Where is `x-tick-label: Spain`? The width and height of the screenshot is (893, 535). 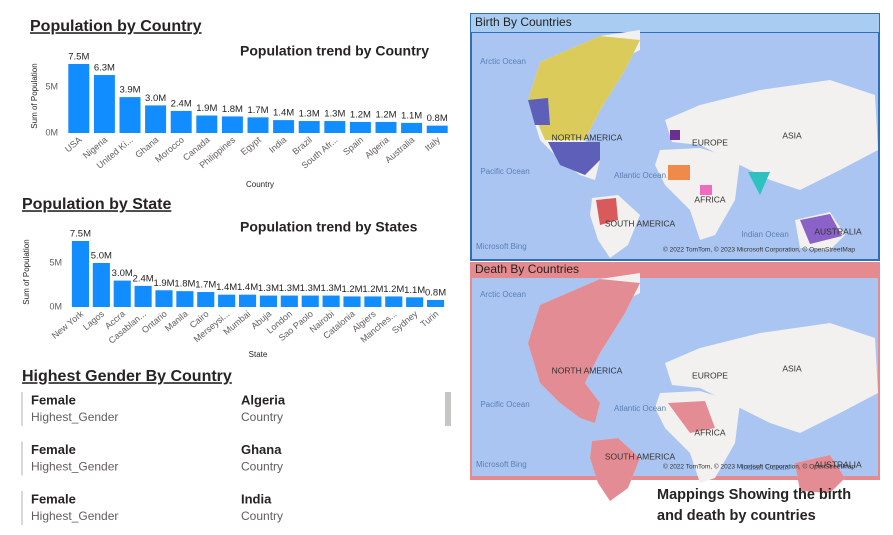 x-tick-label: Spain is located at coordinates (353, 146).